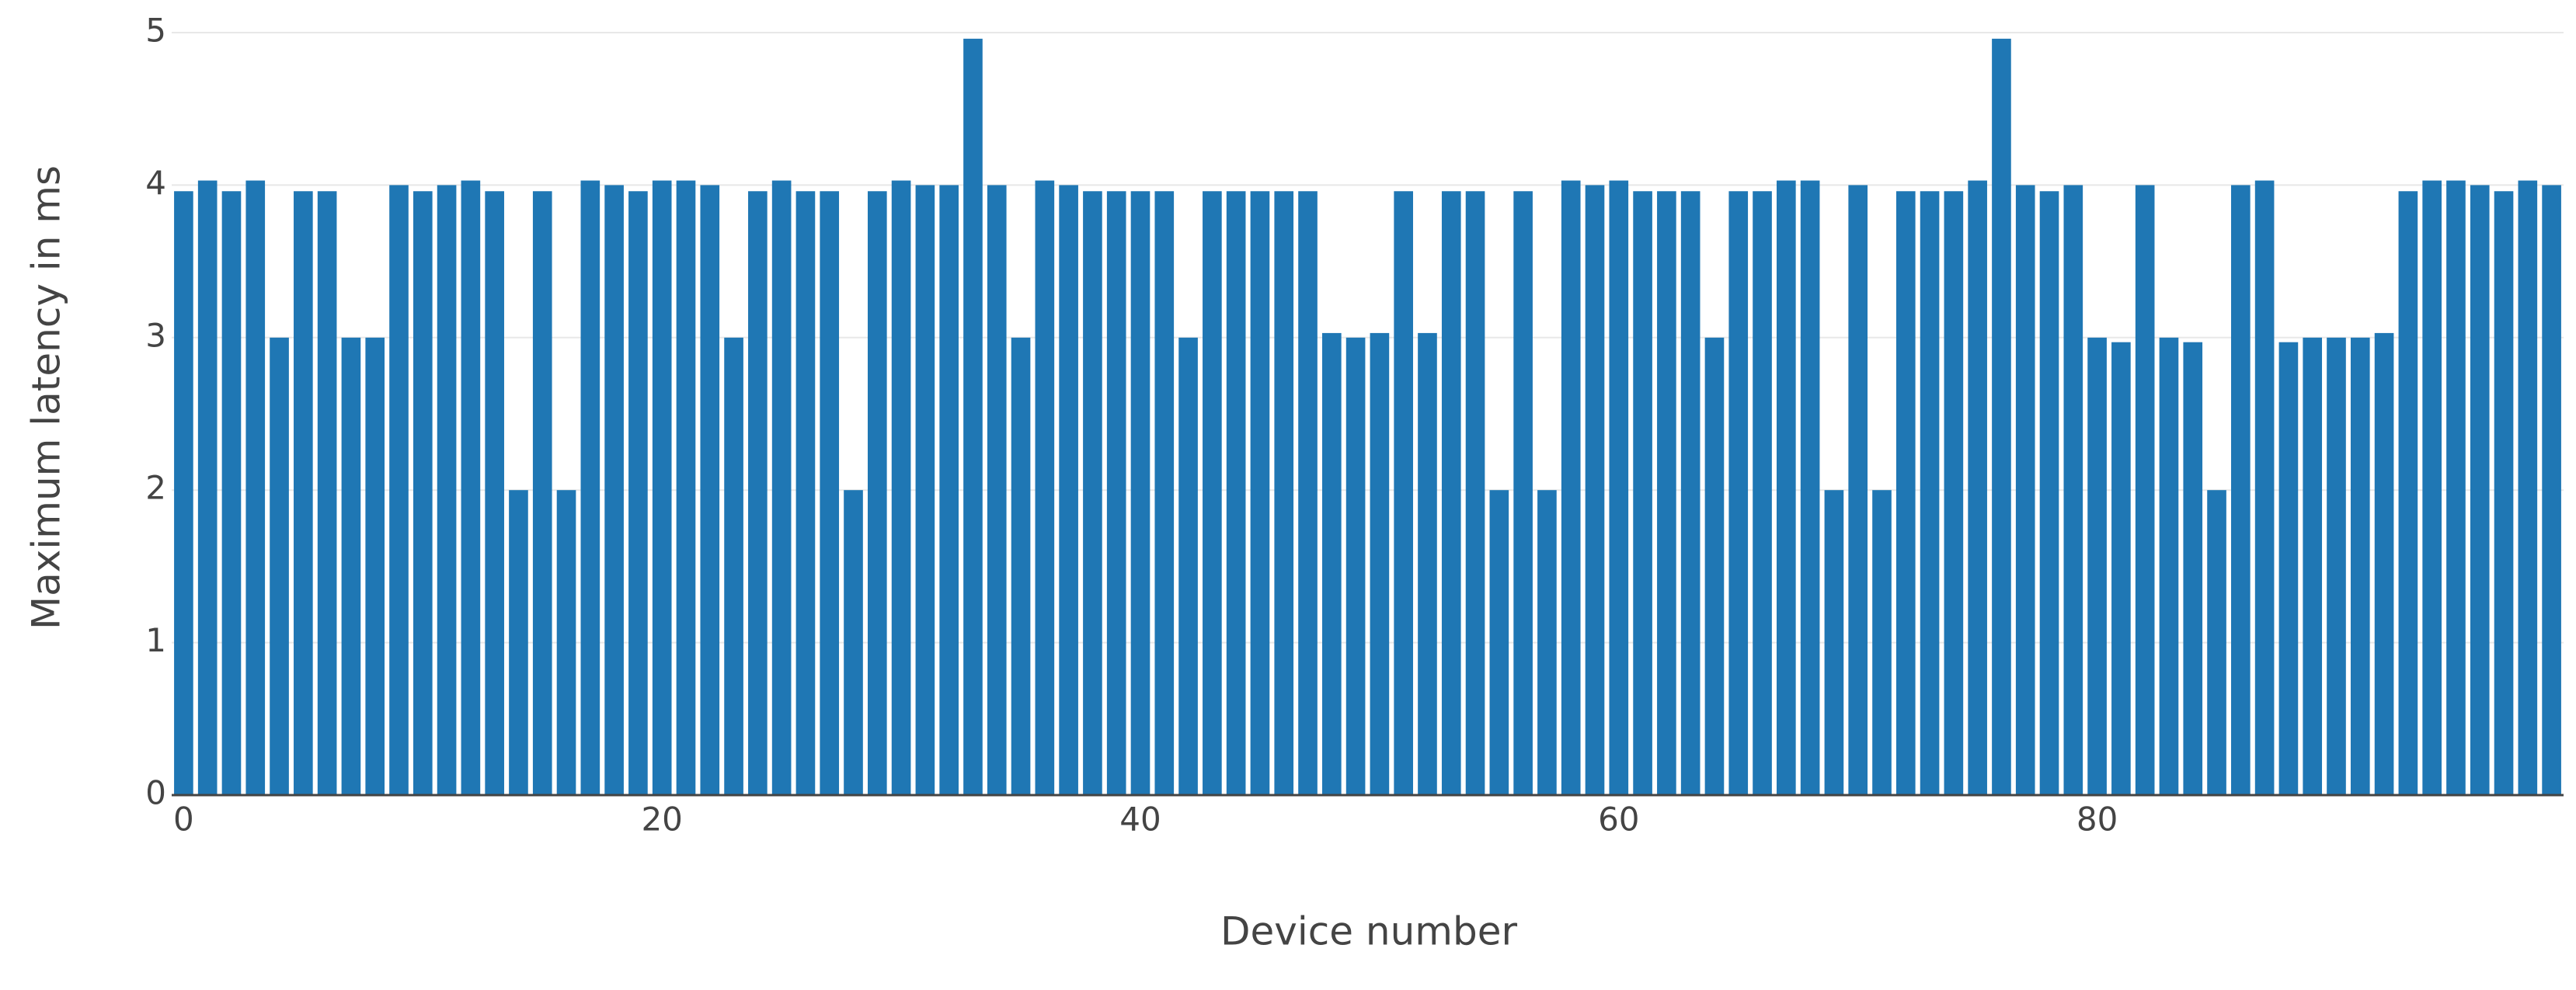  What do you see at coordinates (2097, 820) in the screenshot?
I see `x-tick-label: 80` at bounding box center [2097, 820].